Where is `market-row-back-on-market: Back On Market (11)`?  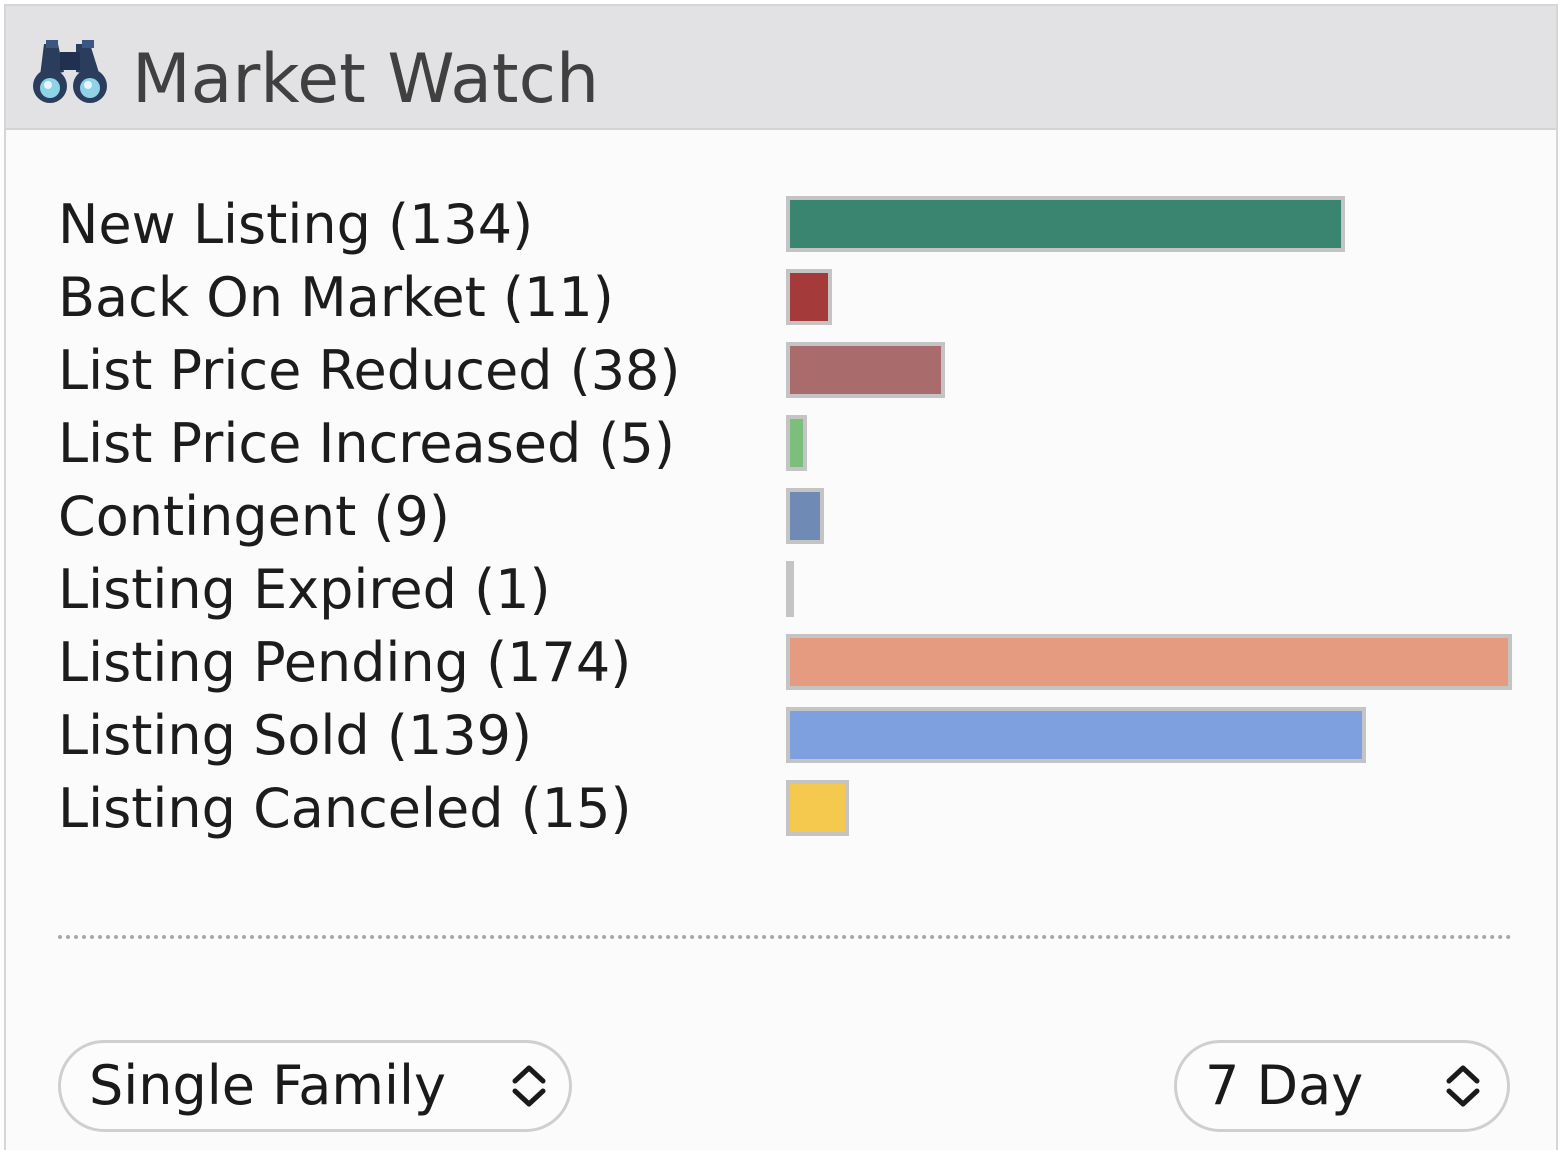
market-row-back-on-market: Back On Market (11) is located at coordinates (781, 297).